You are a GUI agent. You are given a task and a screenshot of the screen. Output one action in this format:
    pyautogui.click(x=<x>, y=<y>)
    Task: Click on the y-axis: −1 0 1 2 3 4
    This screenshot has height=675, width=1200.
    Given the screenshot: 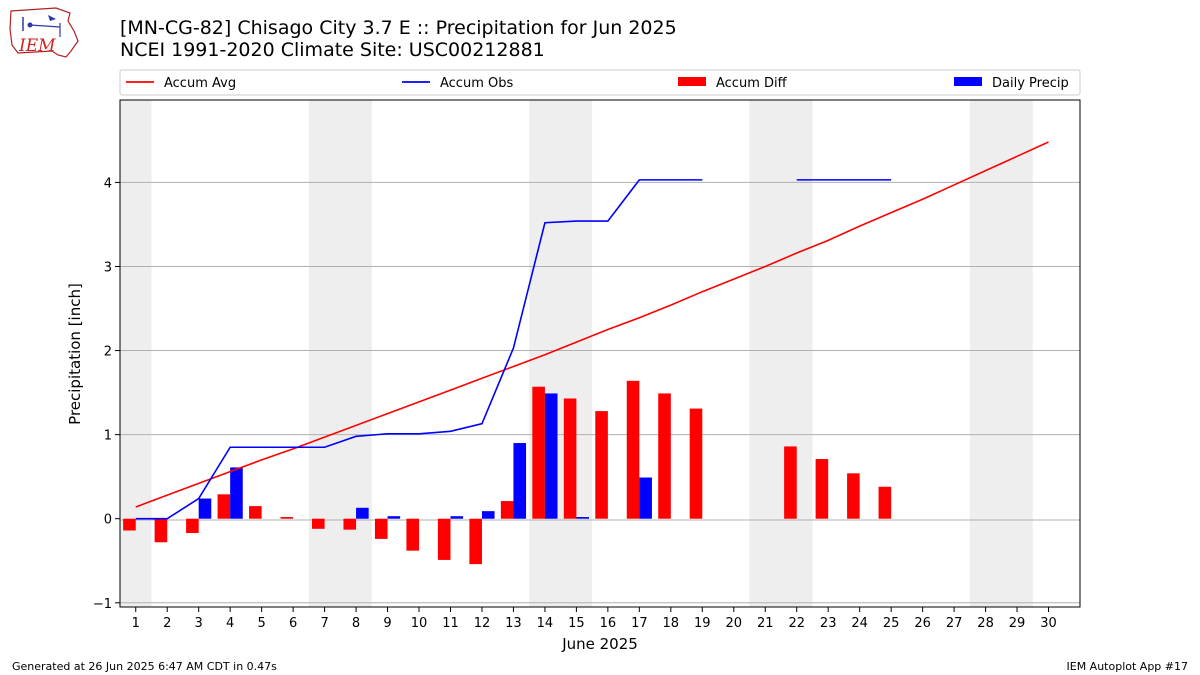 What is the action you would take?
    pyautogui.click(x=106, y=394)
    